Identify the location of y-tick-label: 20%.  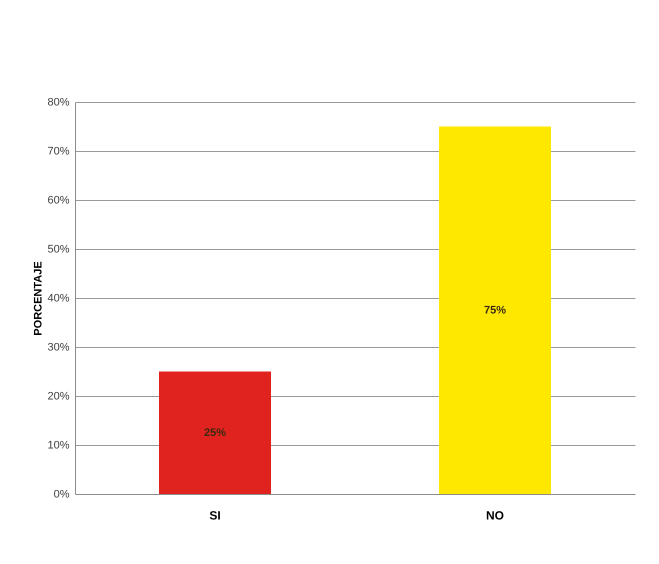
(58, 396).